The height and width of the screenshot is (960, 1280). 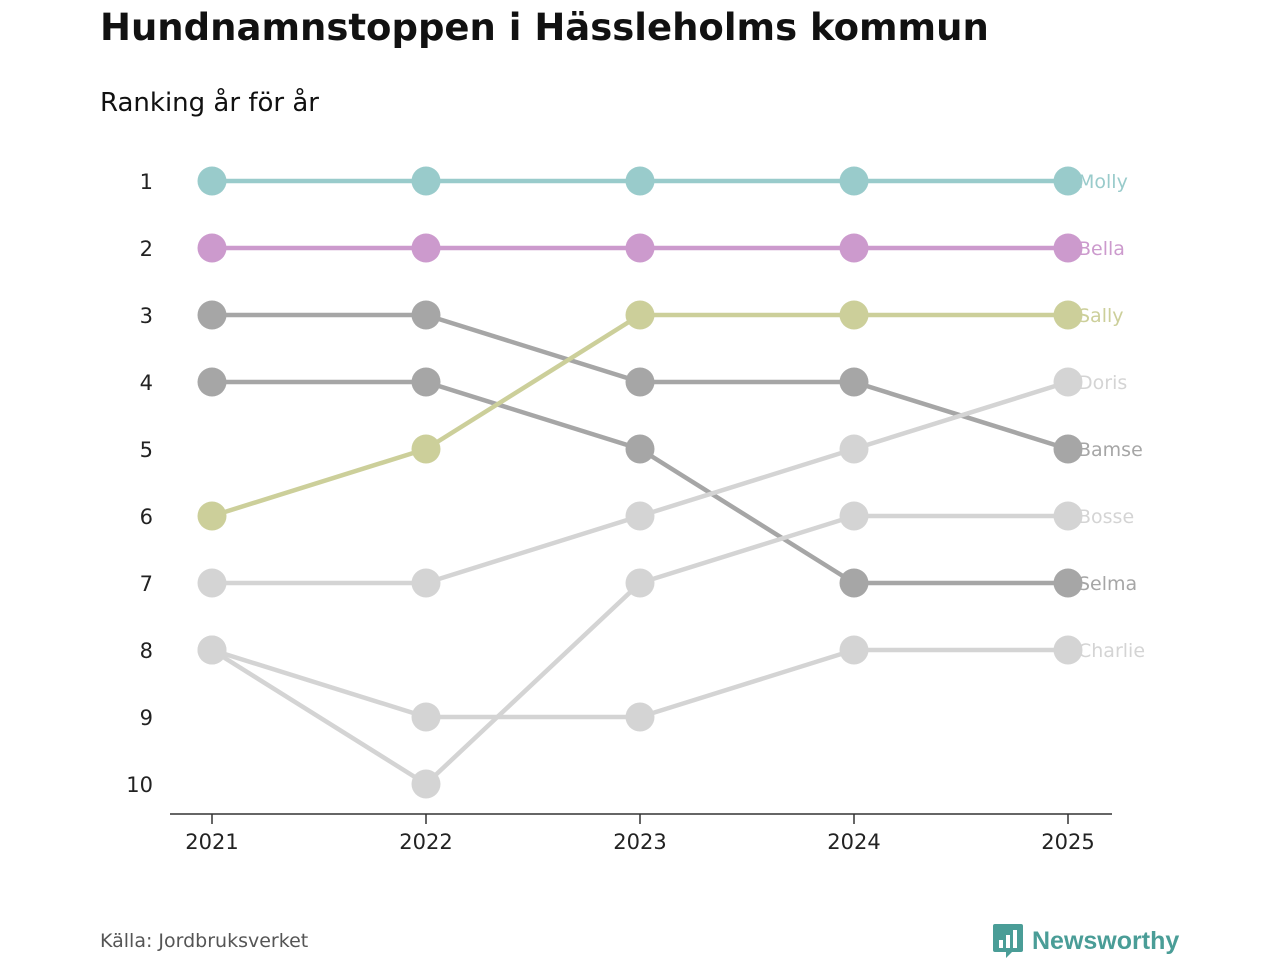 What do you see at coordinates (639, 842) in the screenshot?
I see `x-tick-label: 2023` at bounding box center [639, 842].